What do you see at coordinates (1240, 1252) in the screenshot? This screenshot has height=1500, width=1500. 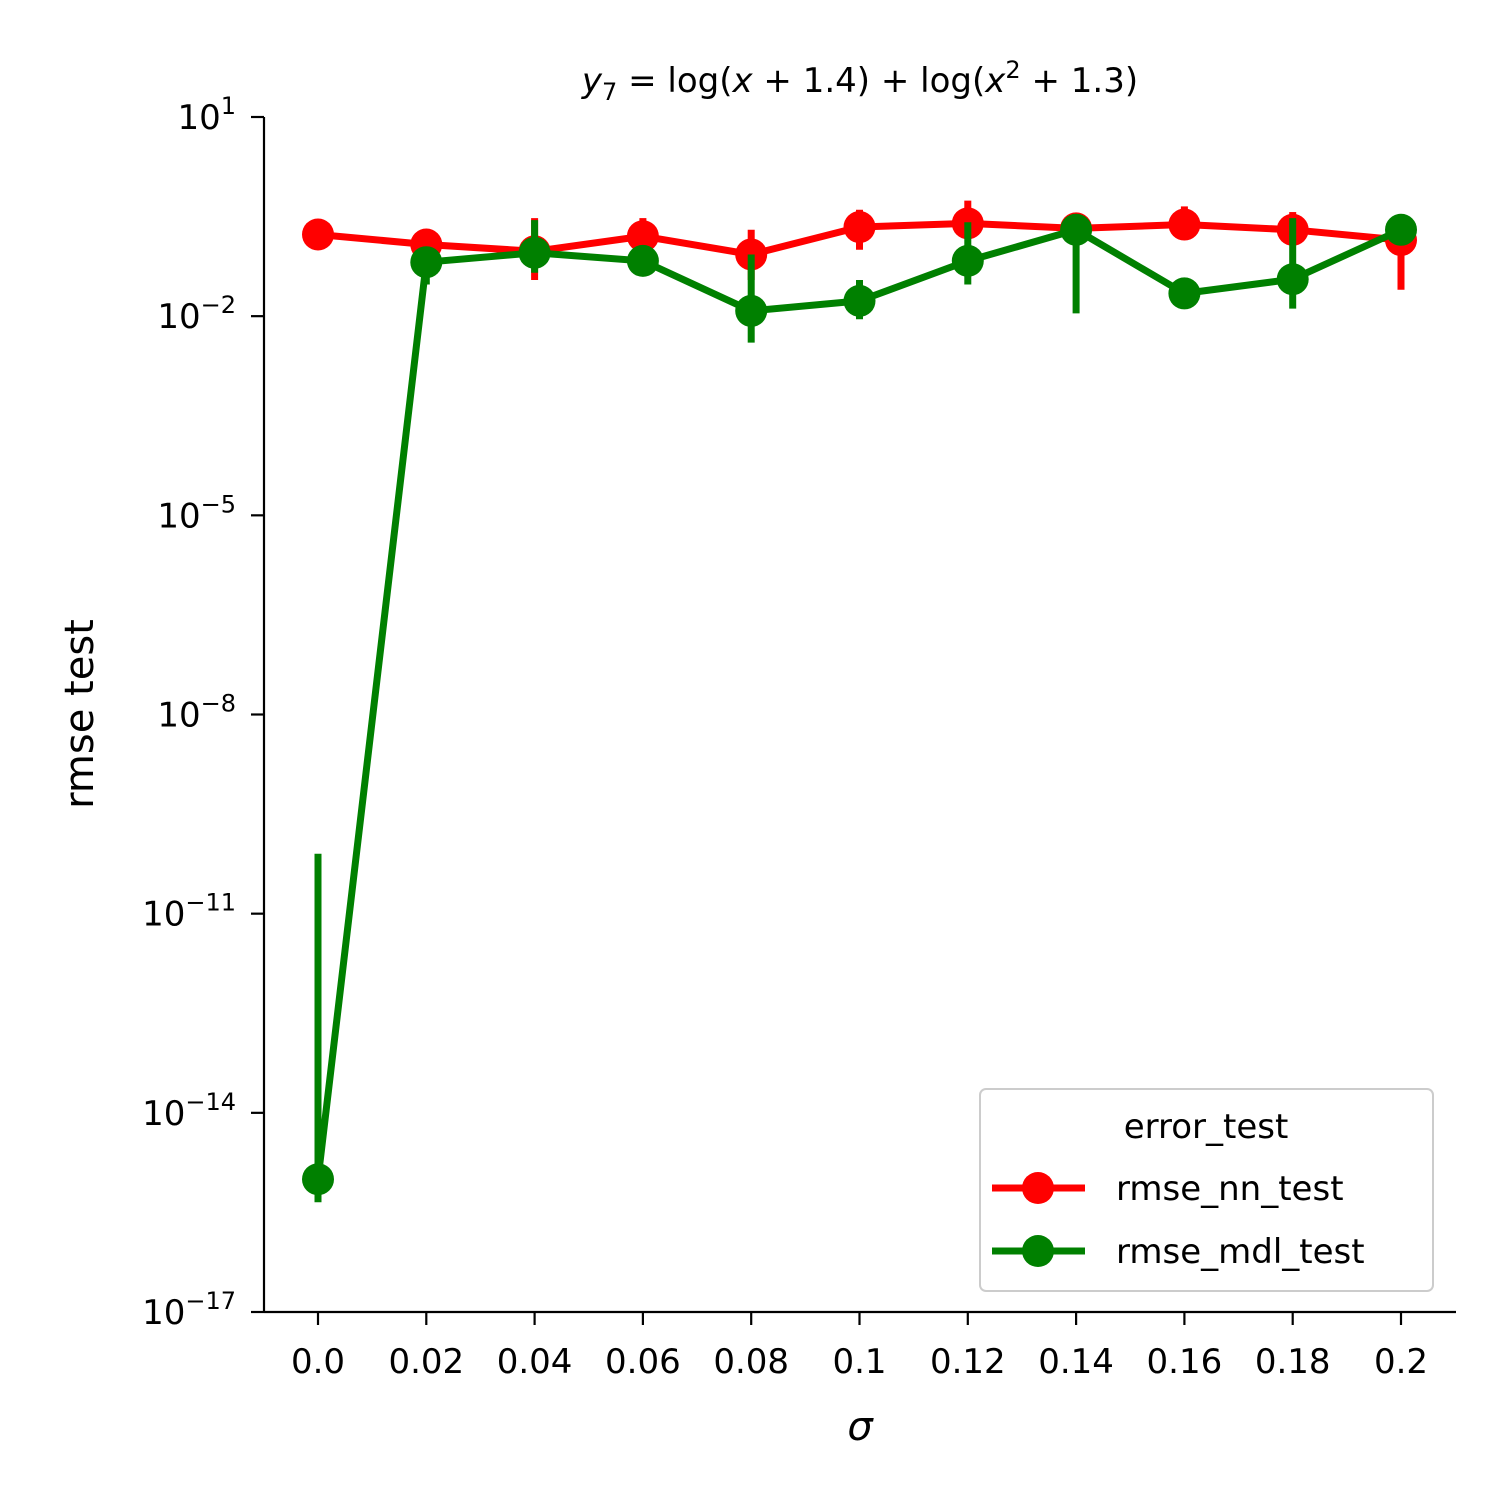 I see `legend-label: rmse_mdl_test` at bounding box center [1240, 1252].